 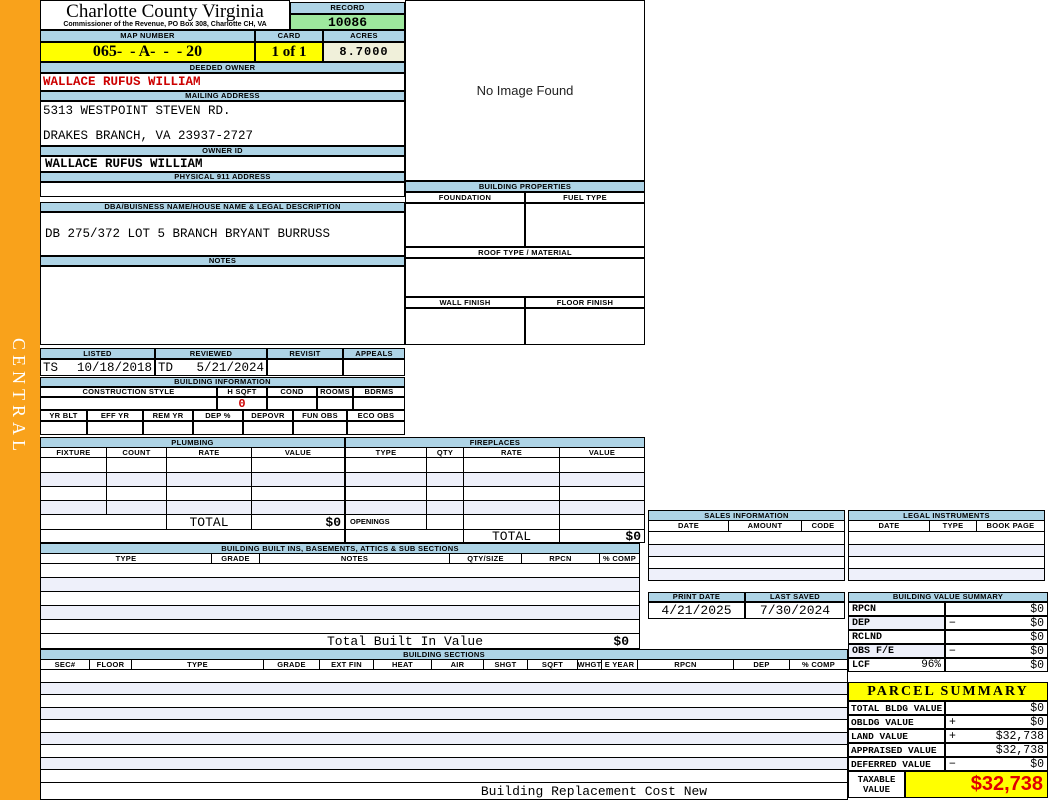 What do you see at coordinates (996, 764) in the screenshot?
I see `parcel-value-cell: − $0` at bounding box center [996, 764].